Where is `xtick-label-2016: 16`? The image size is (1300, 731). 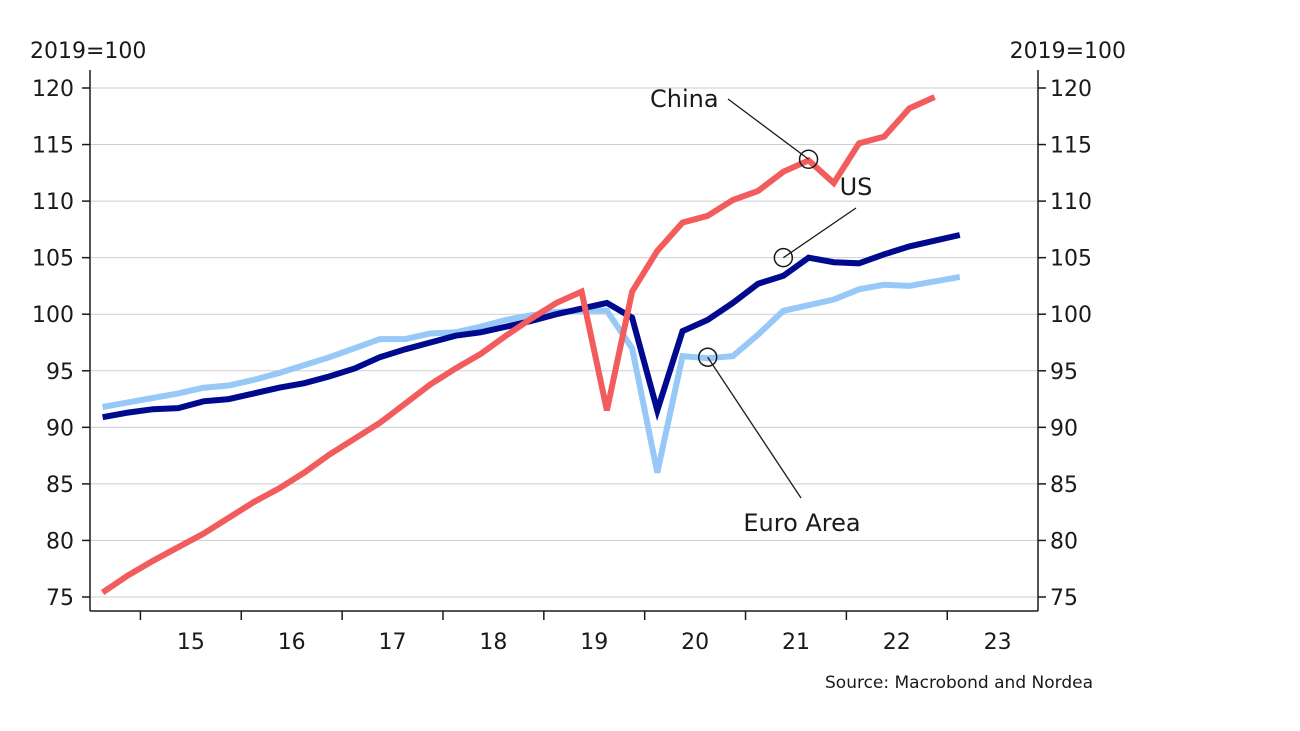 xtick-label-2016: 16 is located at coordinates (292, 642).